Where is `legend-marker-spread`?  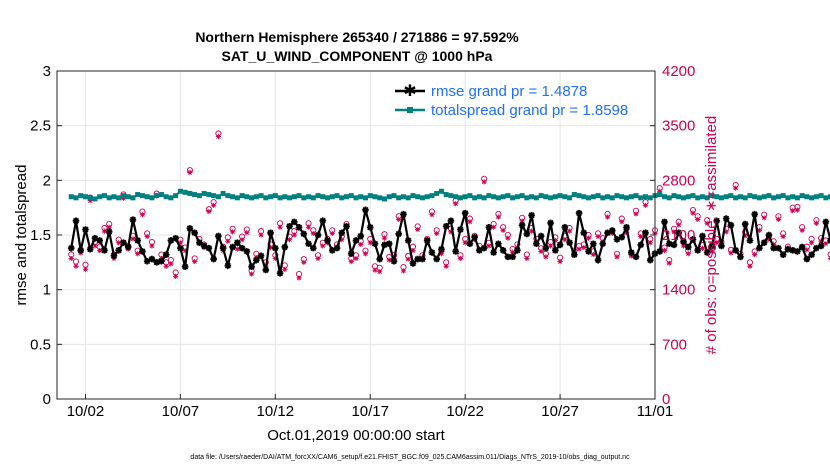
legend-marker-spread is located at coordinates (410, 110).